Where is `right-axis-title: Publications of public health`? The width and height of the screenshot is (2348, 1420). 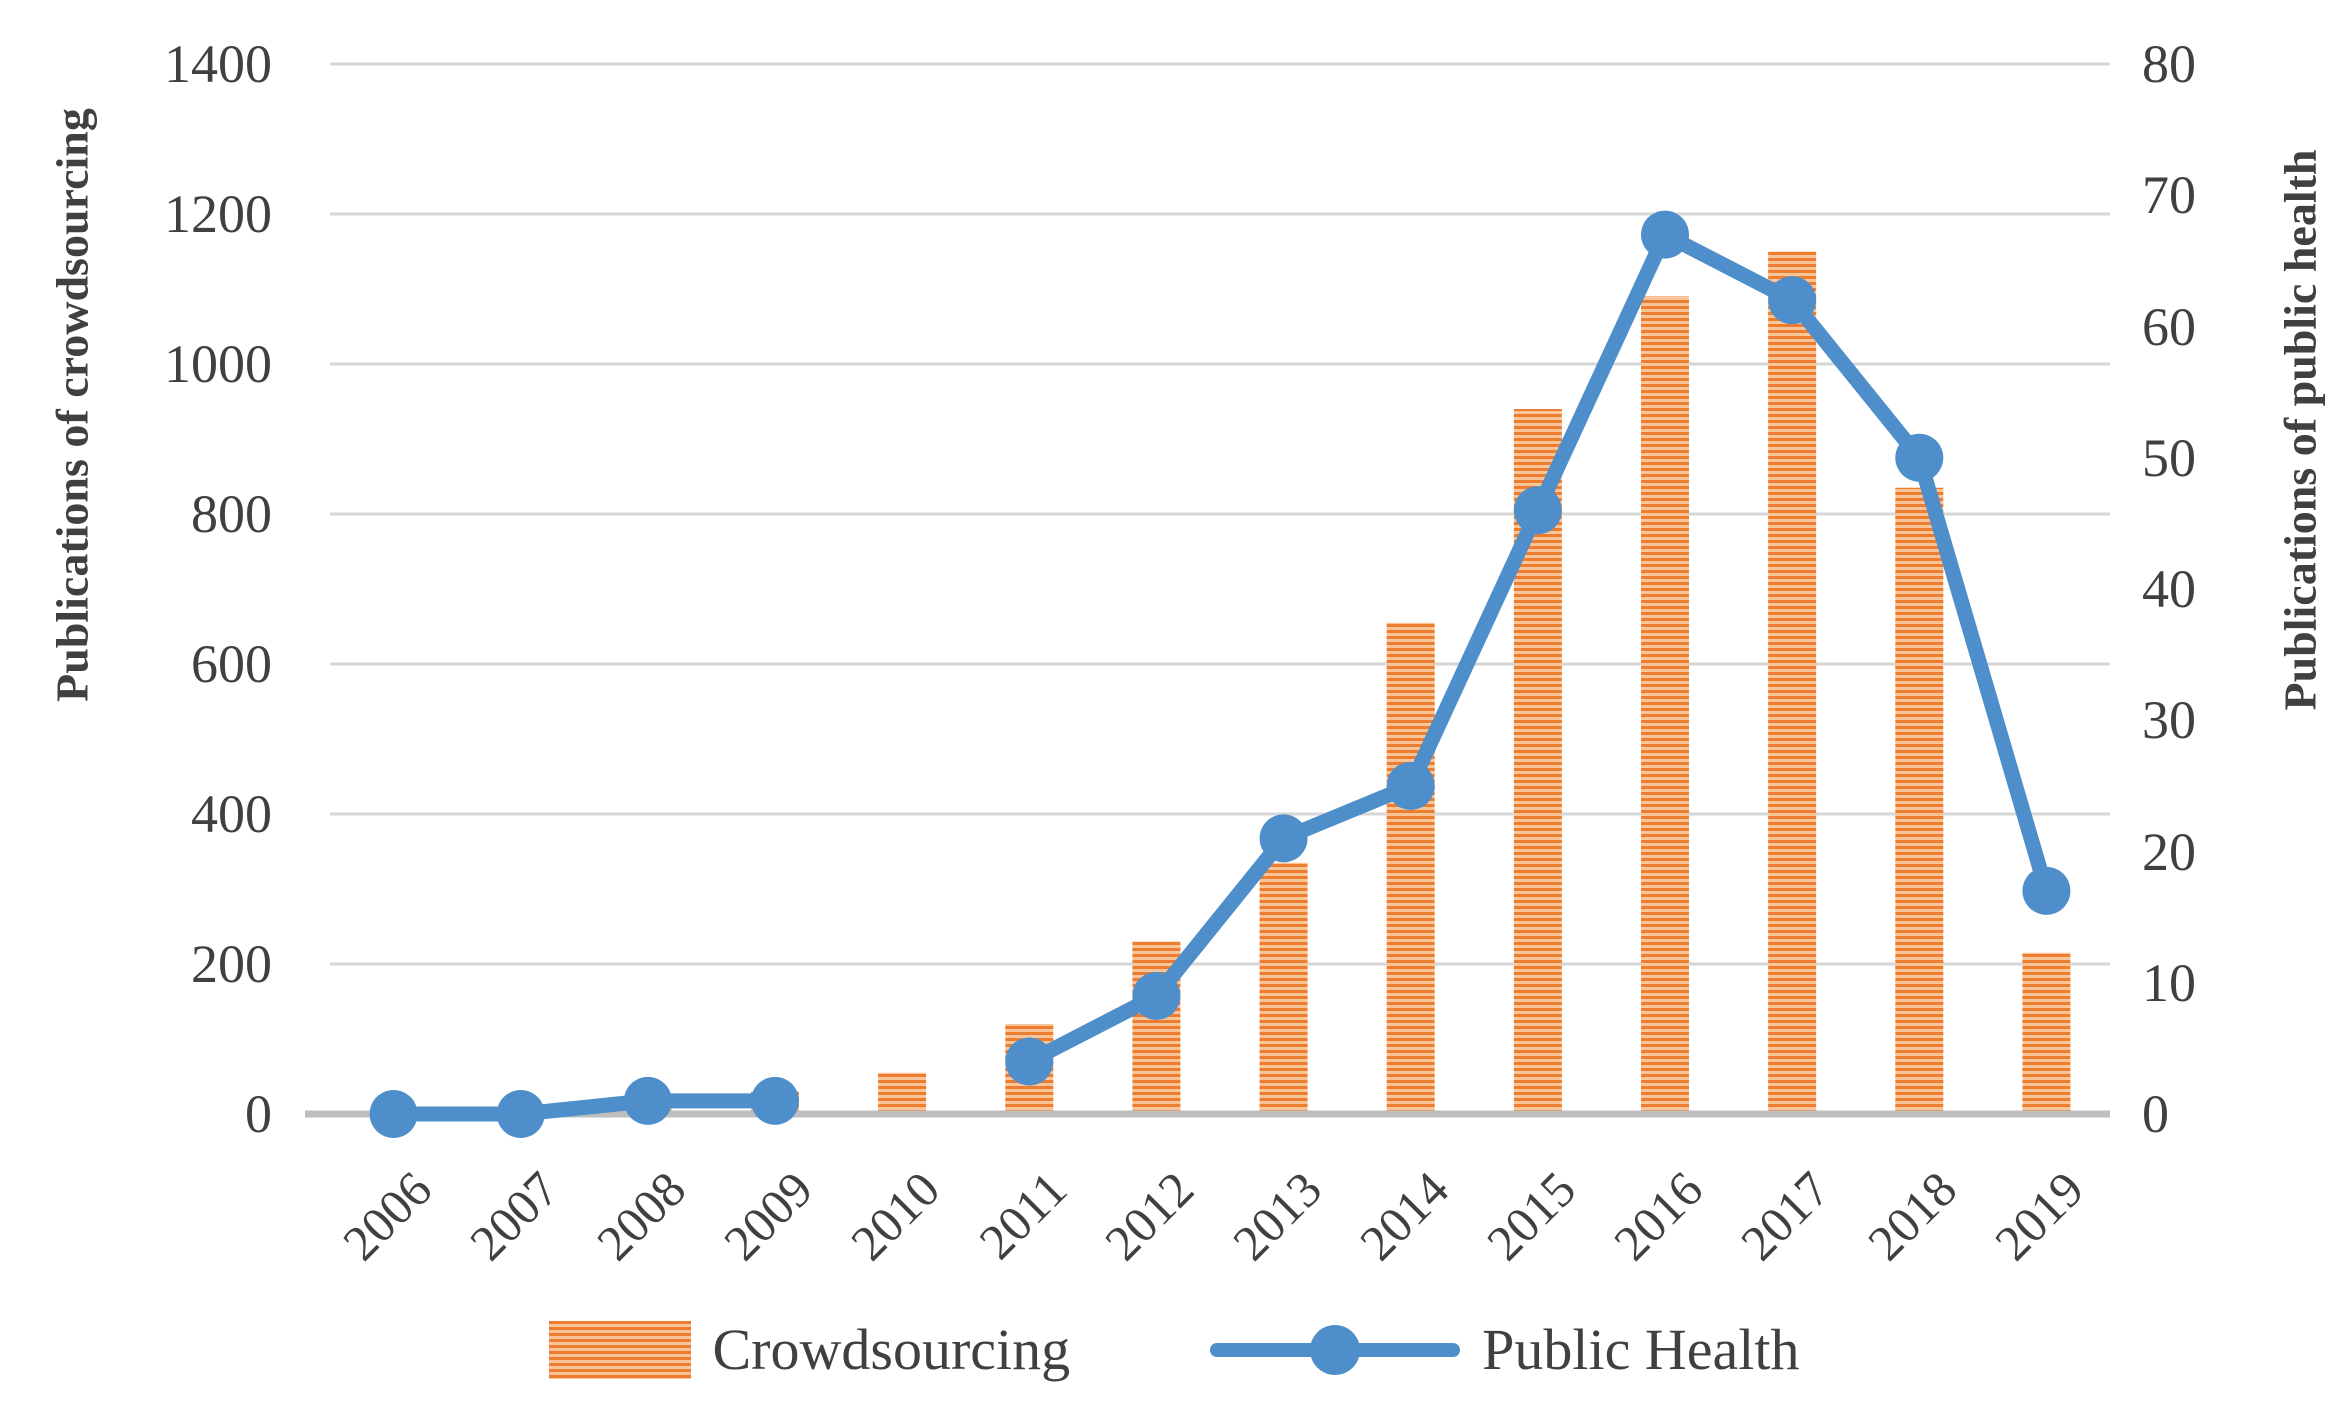
right-axis-title: Publications of public health is located at coordinates (2300, 430).